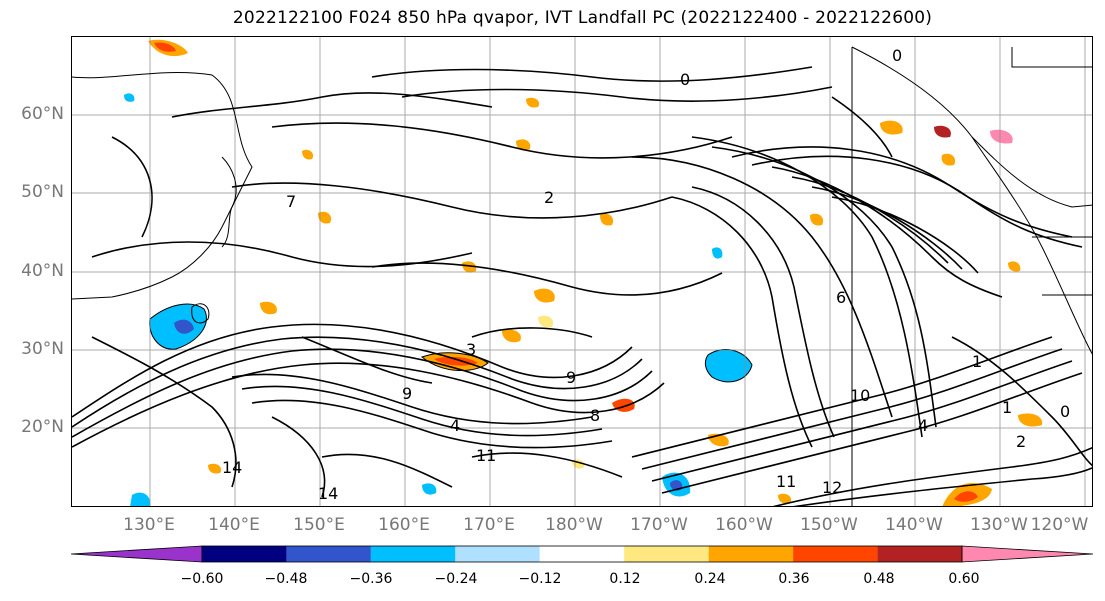 This screenshot has height=601, width=1105. I want to click on lon-label: 120°W, so click(1059, 525).